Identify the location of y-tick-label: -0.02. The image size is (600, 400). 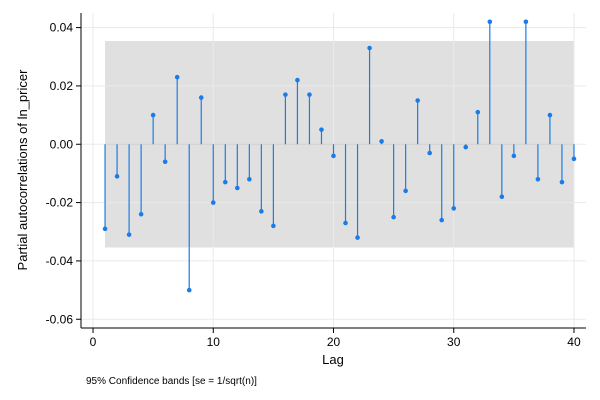
(60, 203).